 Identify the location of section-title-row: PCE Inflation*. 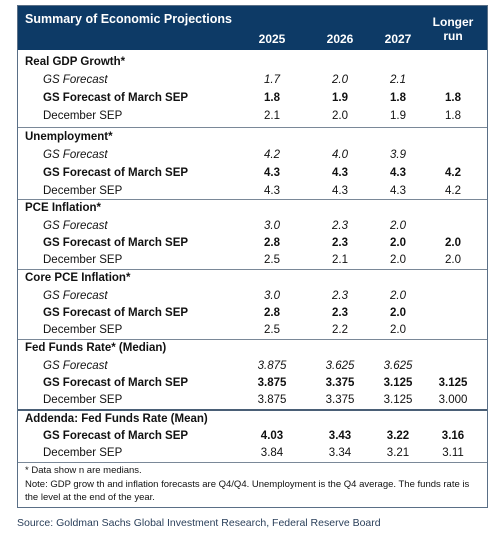
(252, 209).